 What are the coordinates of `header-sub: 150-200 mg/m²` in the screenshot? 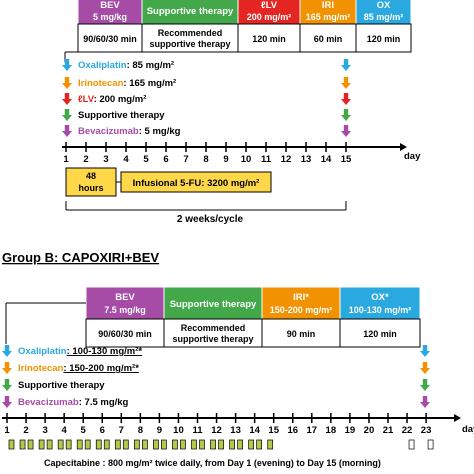 It's located at (301, 310).